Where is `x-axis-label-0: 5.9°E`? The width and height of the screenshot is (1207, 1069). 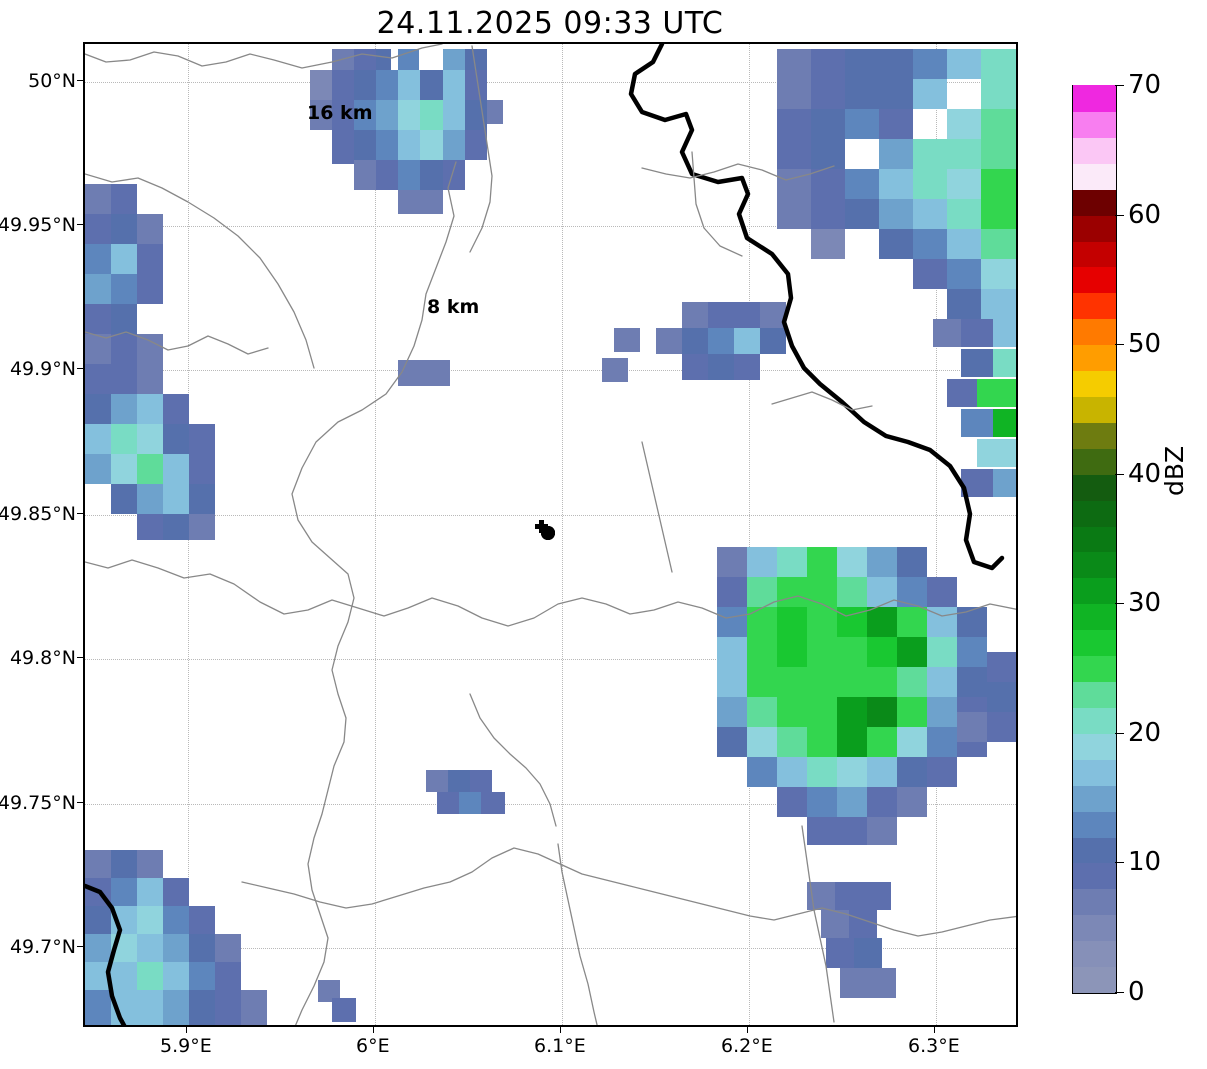 x-axis-label-0: 5.9°E is located at coordinates (185, 1046).